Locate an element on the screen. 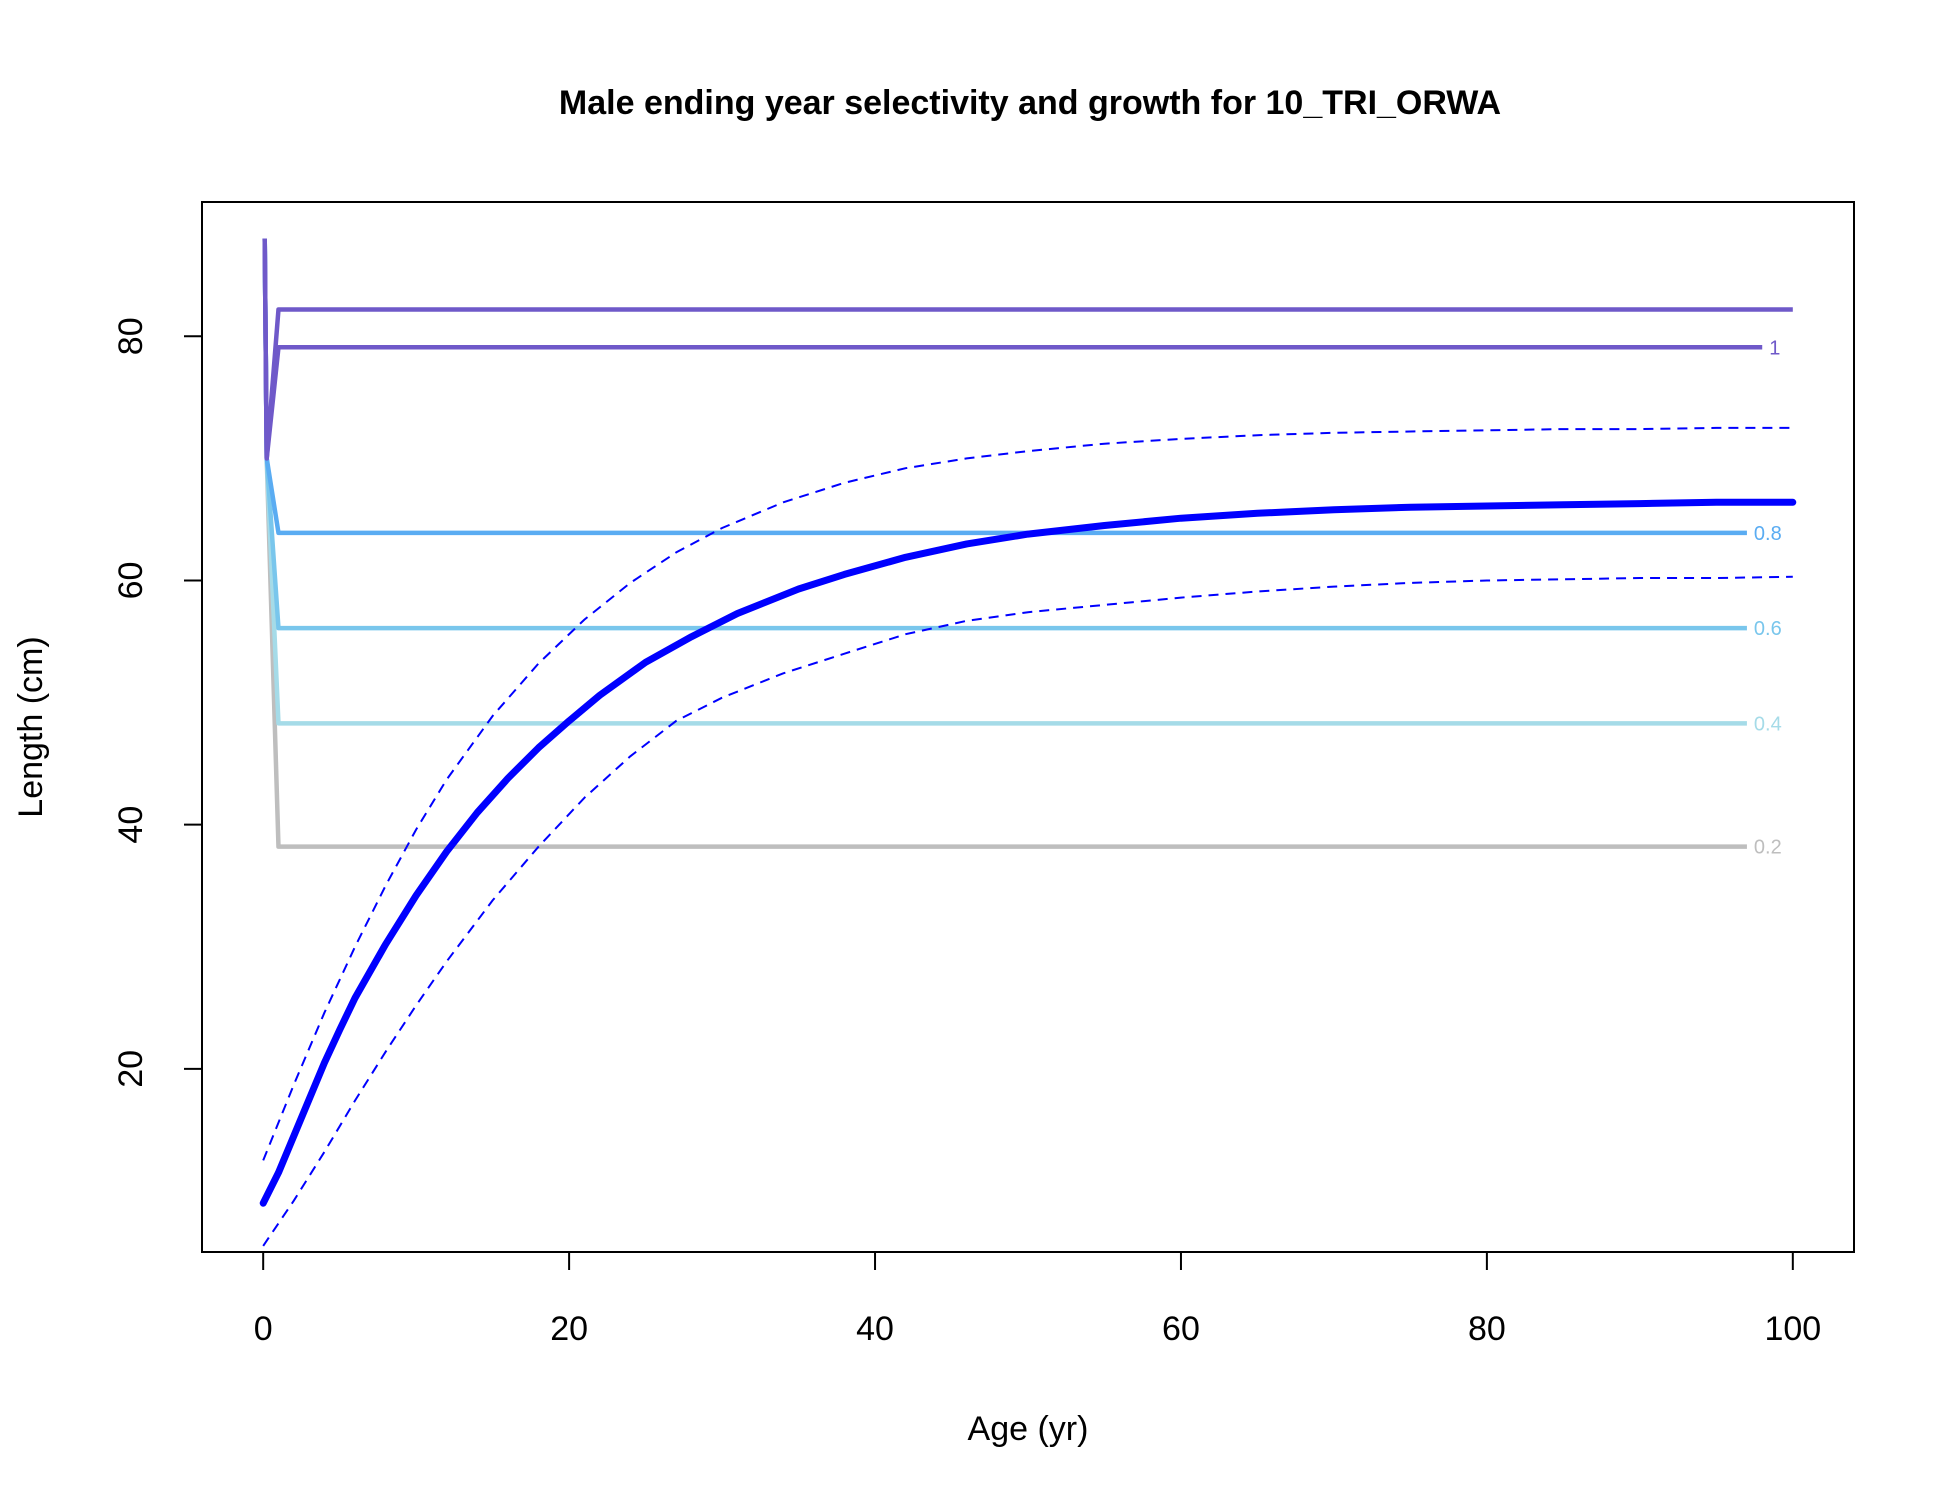  x-tick-label: 100 is located at coordinates (1792, 1329).